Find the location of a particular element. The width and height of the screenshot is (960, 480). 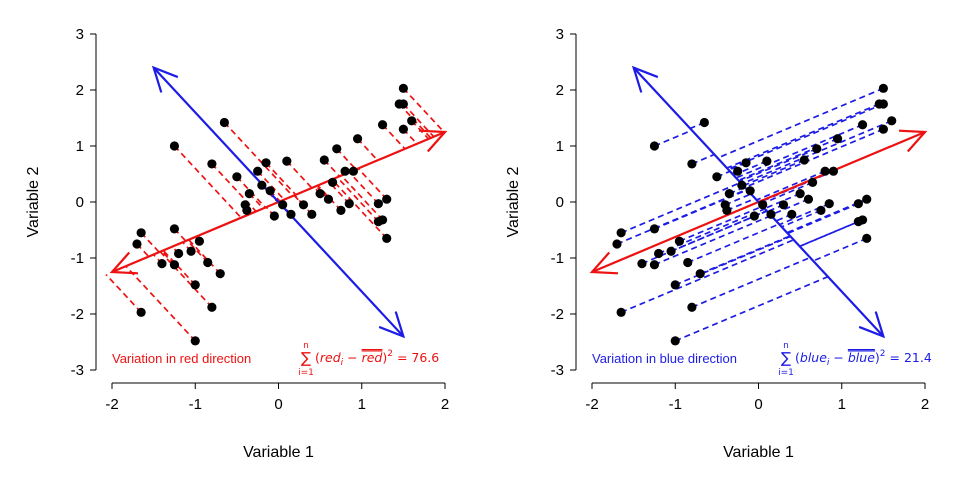

y-tick-label: 0 is located at coordinates (80, 202).